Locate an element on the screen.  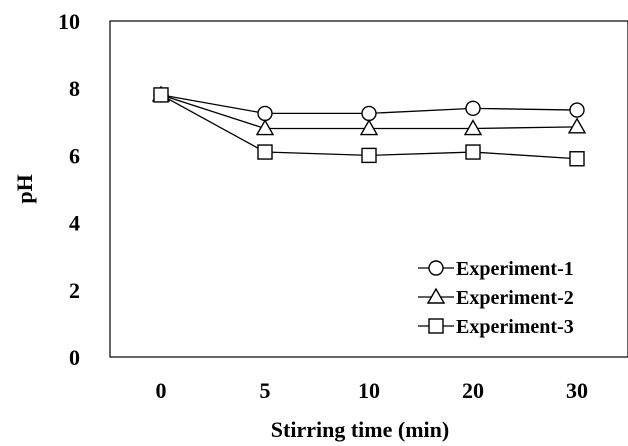
x-tick-label: 10 is located at coordinates (369, 390).